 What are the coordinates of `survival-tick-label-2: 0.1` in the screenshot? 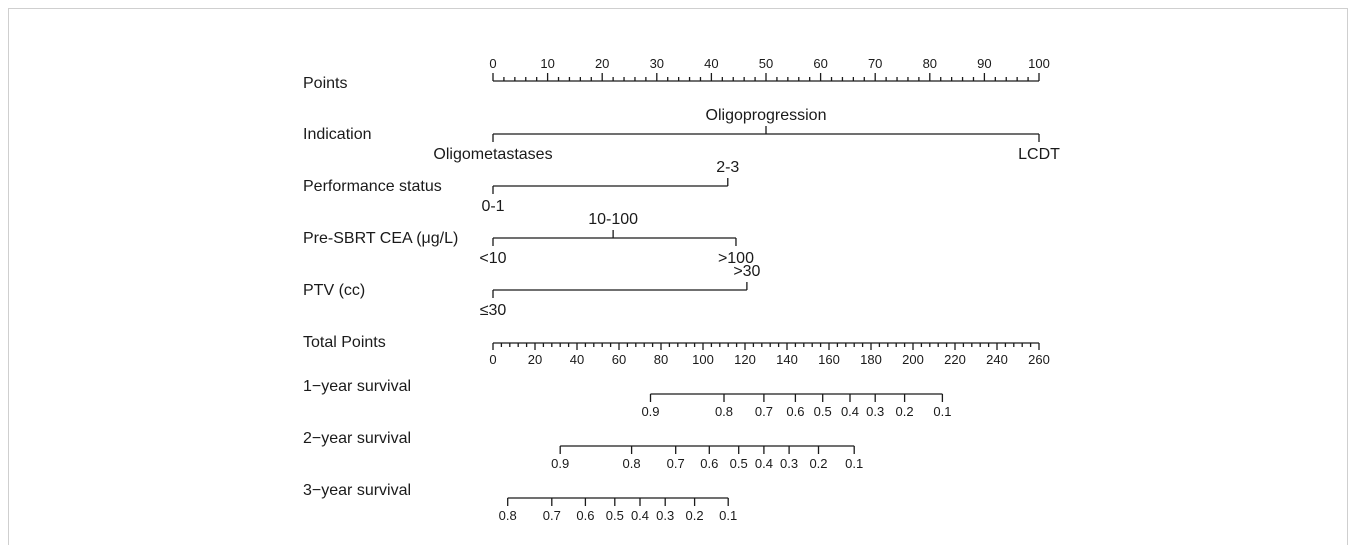 It's located at (728, 515).